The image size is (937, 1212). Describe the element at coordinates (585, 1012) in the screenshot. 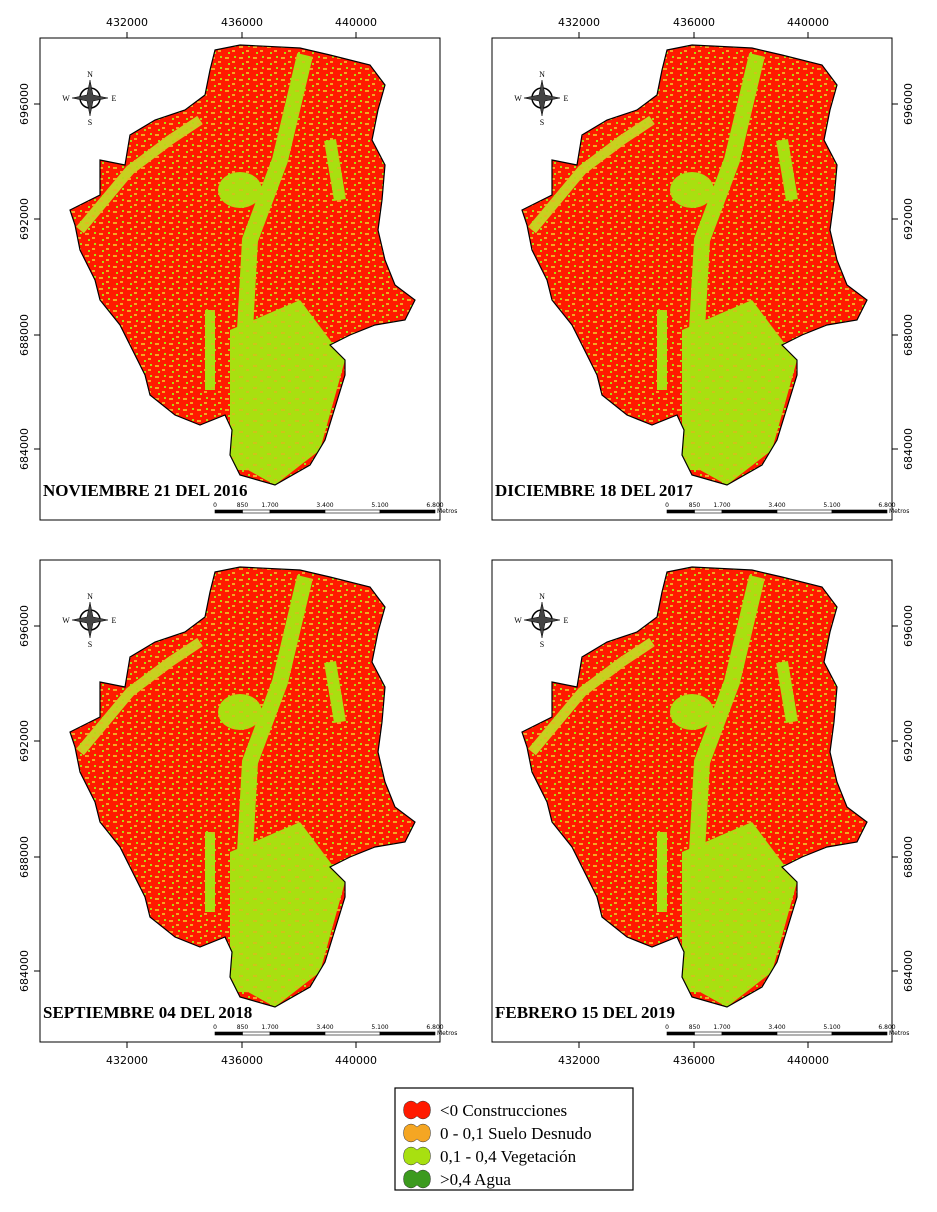

I see `panel-title: FEBRERO 15 DEL 2019` at that location.